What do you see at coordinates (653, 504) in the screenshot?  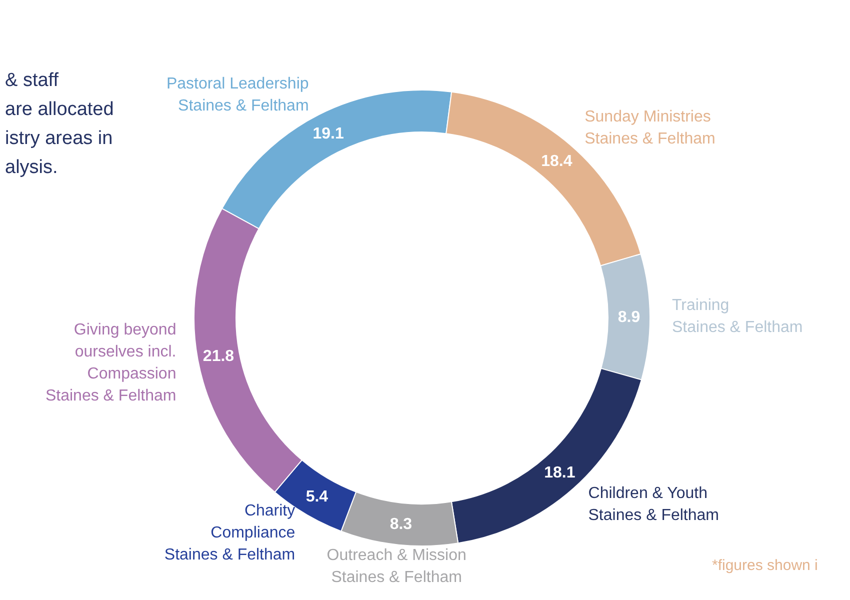 I see `slice-label: Children & Youth Staines & Feltham` at bounding box center [653, 504].